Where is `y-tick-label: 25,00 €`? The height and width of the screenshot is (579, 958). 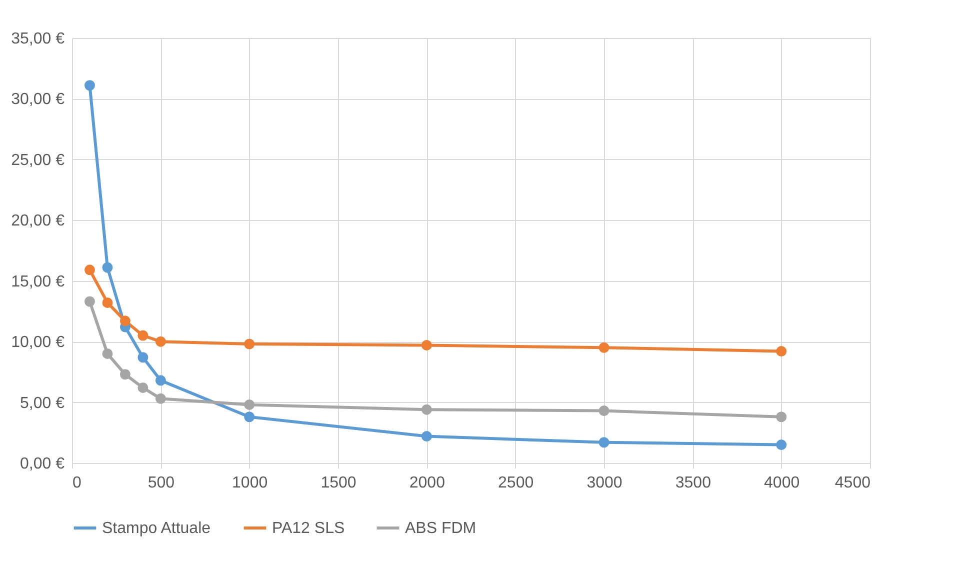
y-tick-label: 25,00 € is located at coordinates (38, 160).